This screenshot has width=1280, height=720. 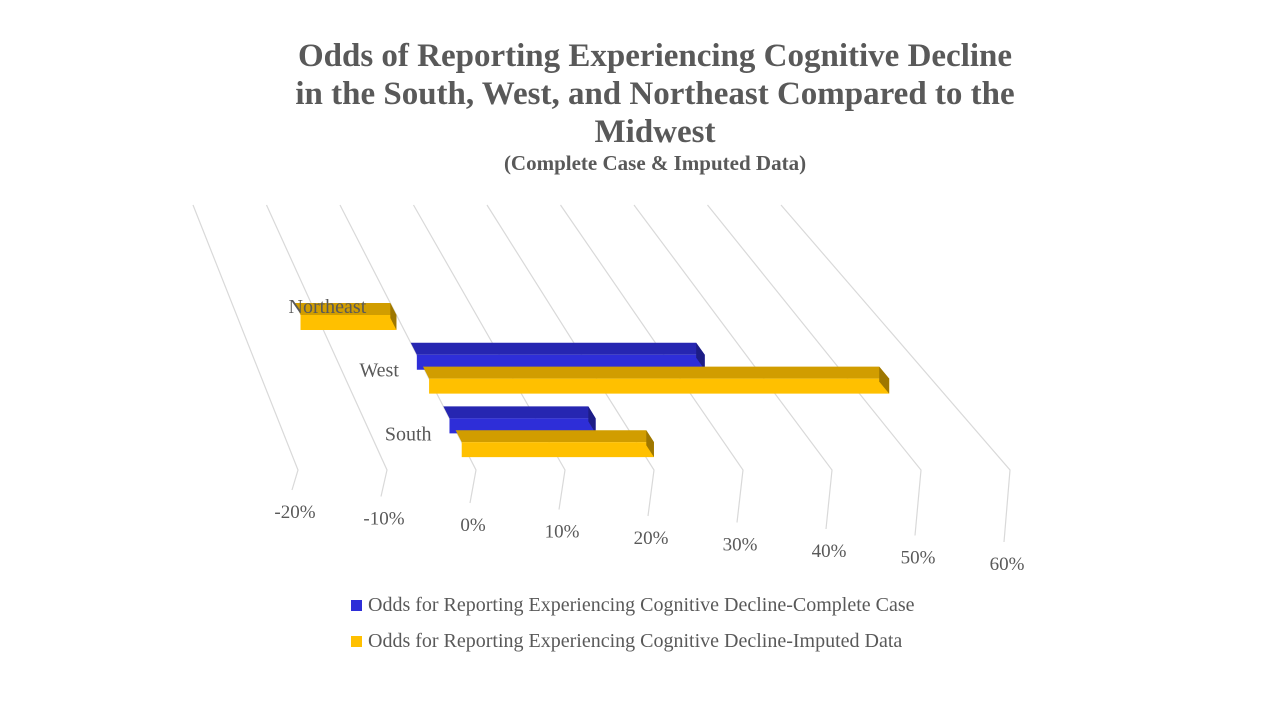 I want to click on x-tick-label: 0%, so click(x=473, y=525).